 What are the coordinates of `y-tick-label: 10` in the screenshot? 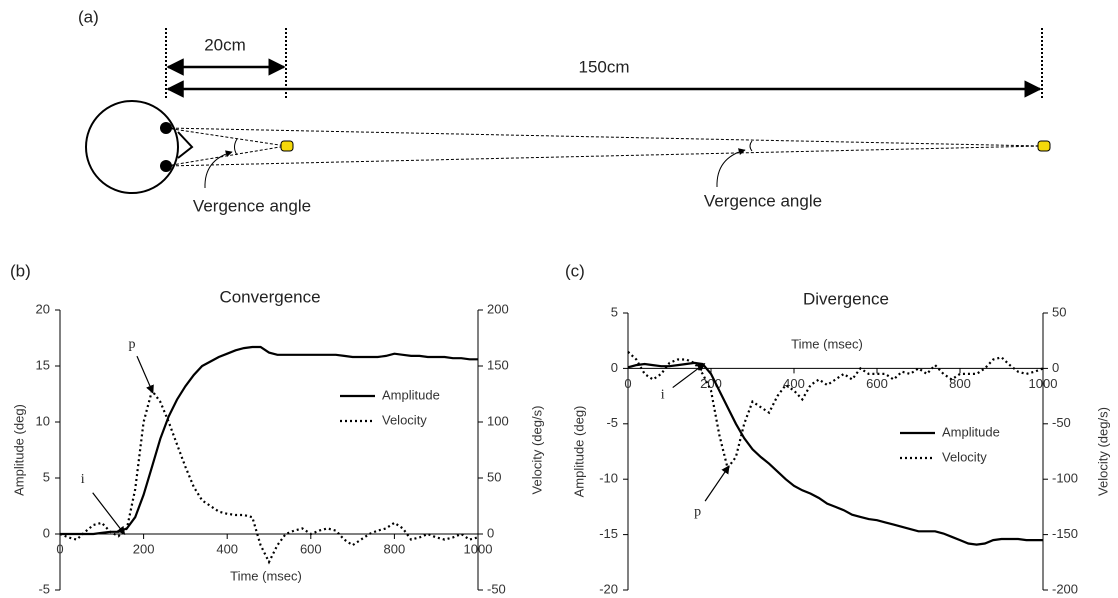 It's located at (43, 420).